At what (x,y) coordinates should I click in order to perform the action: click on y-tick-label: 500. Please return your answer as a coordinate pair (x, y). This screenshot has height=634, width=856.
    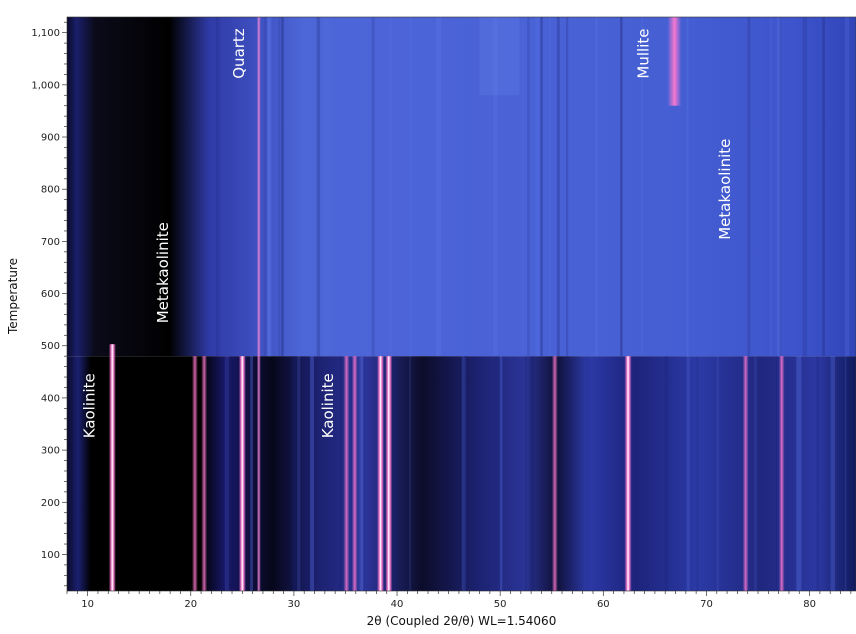
    Looking at the image, I should click on (50, 346).